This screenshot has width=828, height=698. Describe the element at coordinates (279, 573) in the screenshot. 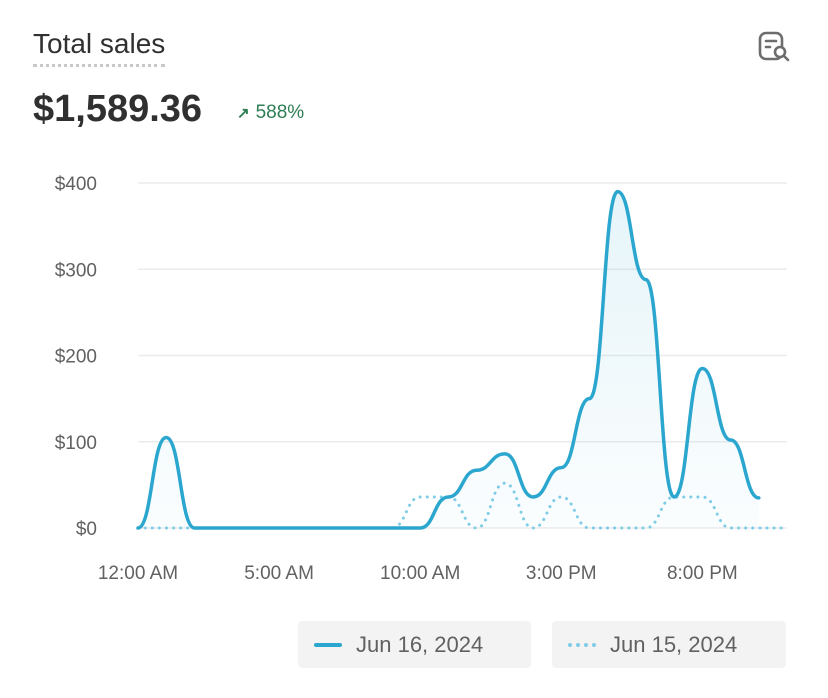

I see `x-tick-label: 5:00 AM` at that location.